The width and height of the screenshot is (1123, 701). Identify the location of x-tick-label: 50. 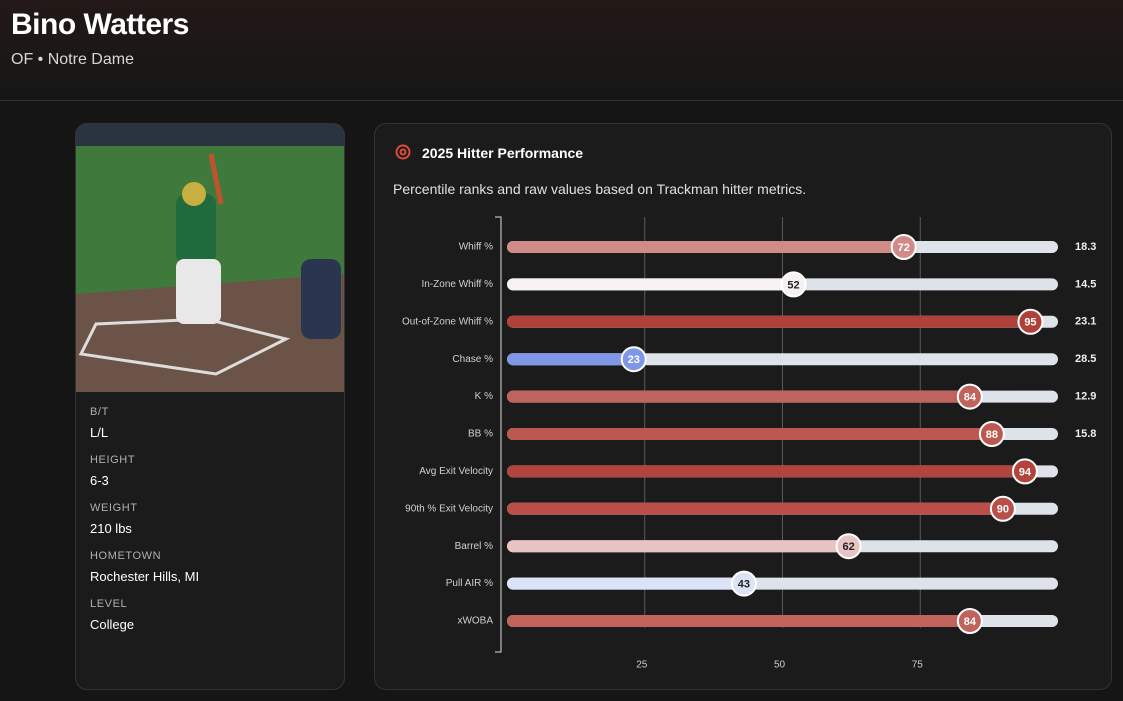
(780, 665).